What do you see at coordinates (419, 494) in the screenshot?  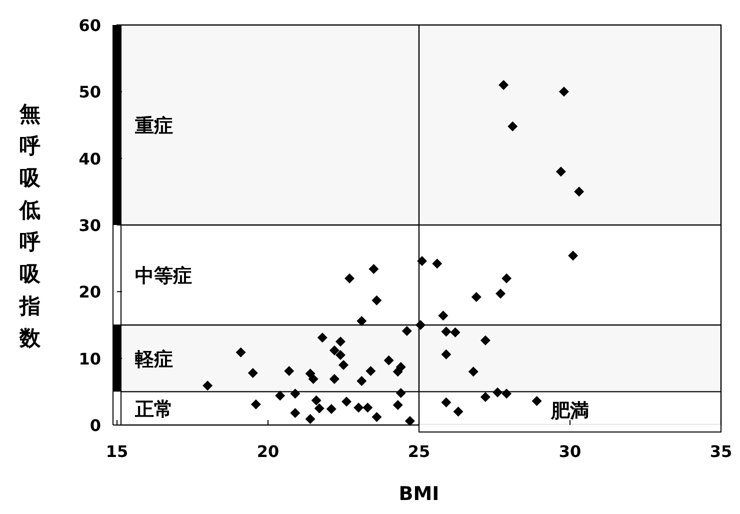 I see `x-axis-title: BMI` at bounding box center [419, 494].